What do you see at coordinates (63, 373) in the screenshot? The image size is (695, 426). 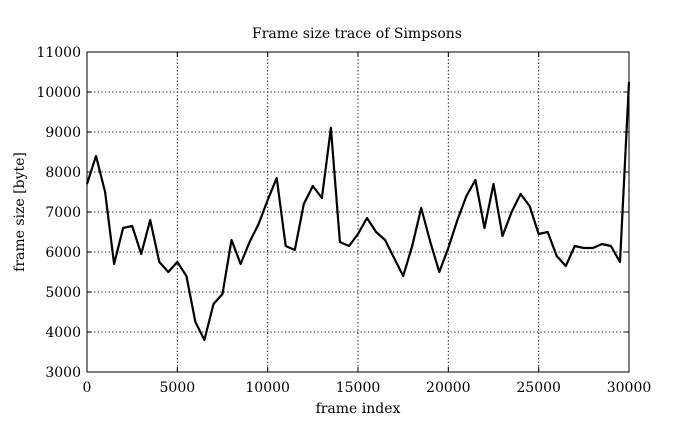 I see `y-tick-label: 3000` at bounding box center [63, 373].